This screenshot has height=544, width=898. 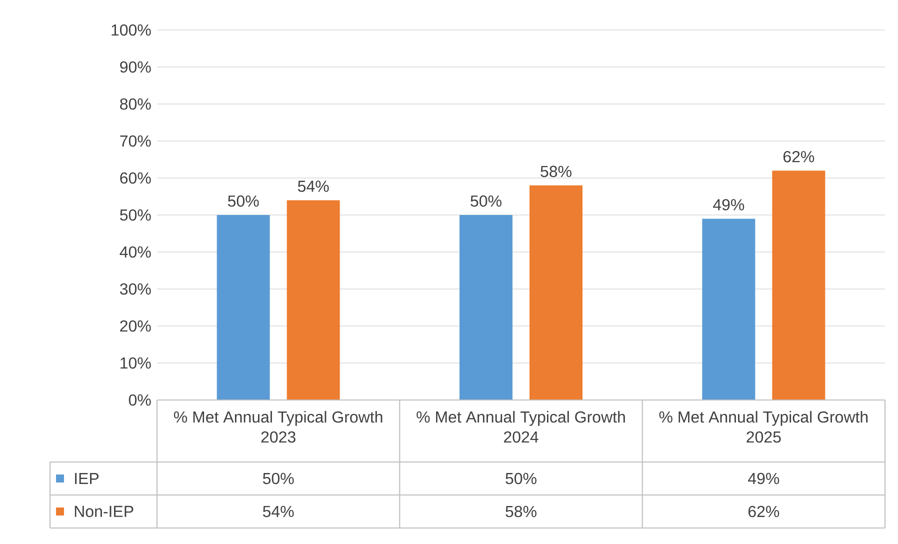 I want to click on y-tick-label: 80%, so click(x=135, y=104).